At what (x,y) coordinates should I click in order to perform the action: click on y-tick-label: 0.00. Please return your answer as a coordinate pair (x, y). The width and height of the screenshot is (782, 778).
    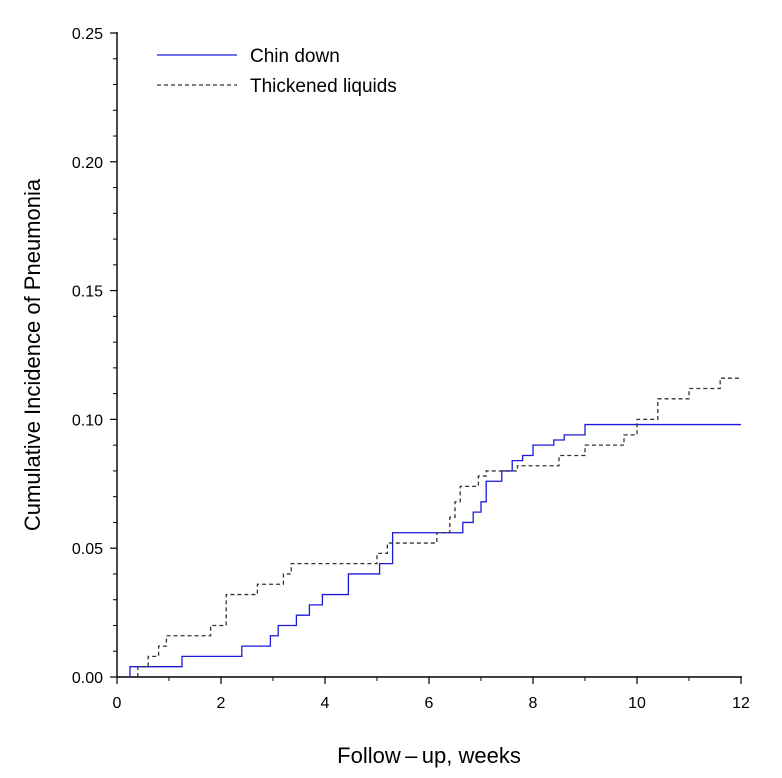
    Looking at the image, I should click on (87, 678).